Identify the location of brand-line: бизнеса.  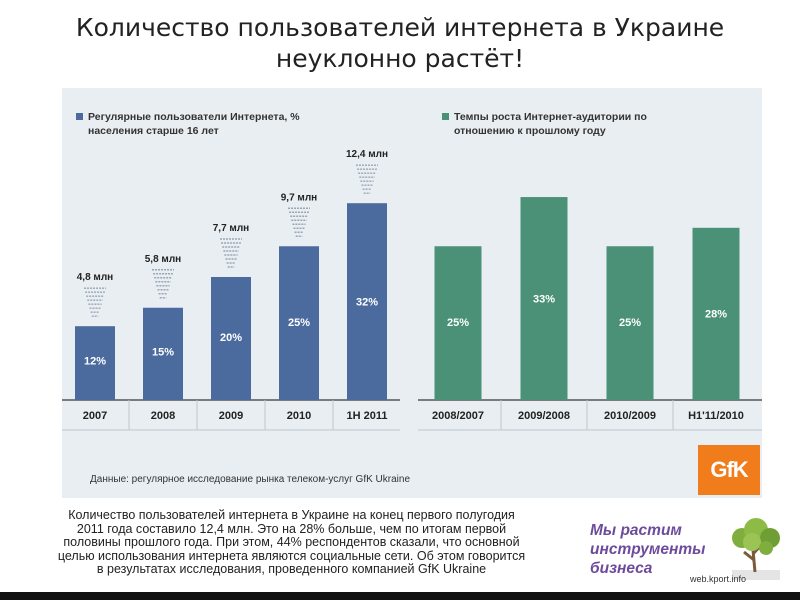
(621, 568).